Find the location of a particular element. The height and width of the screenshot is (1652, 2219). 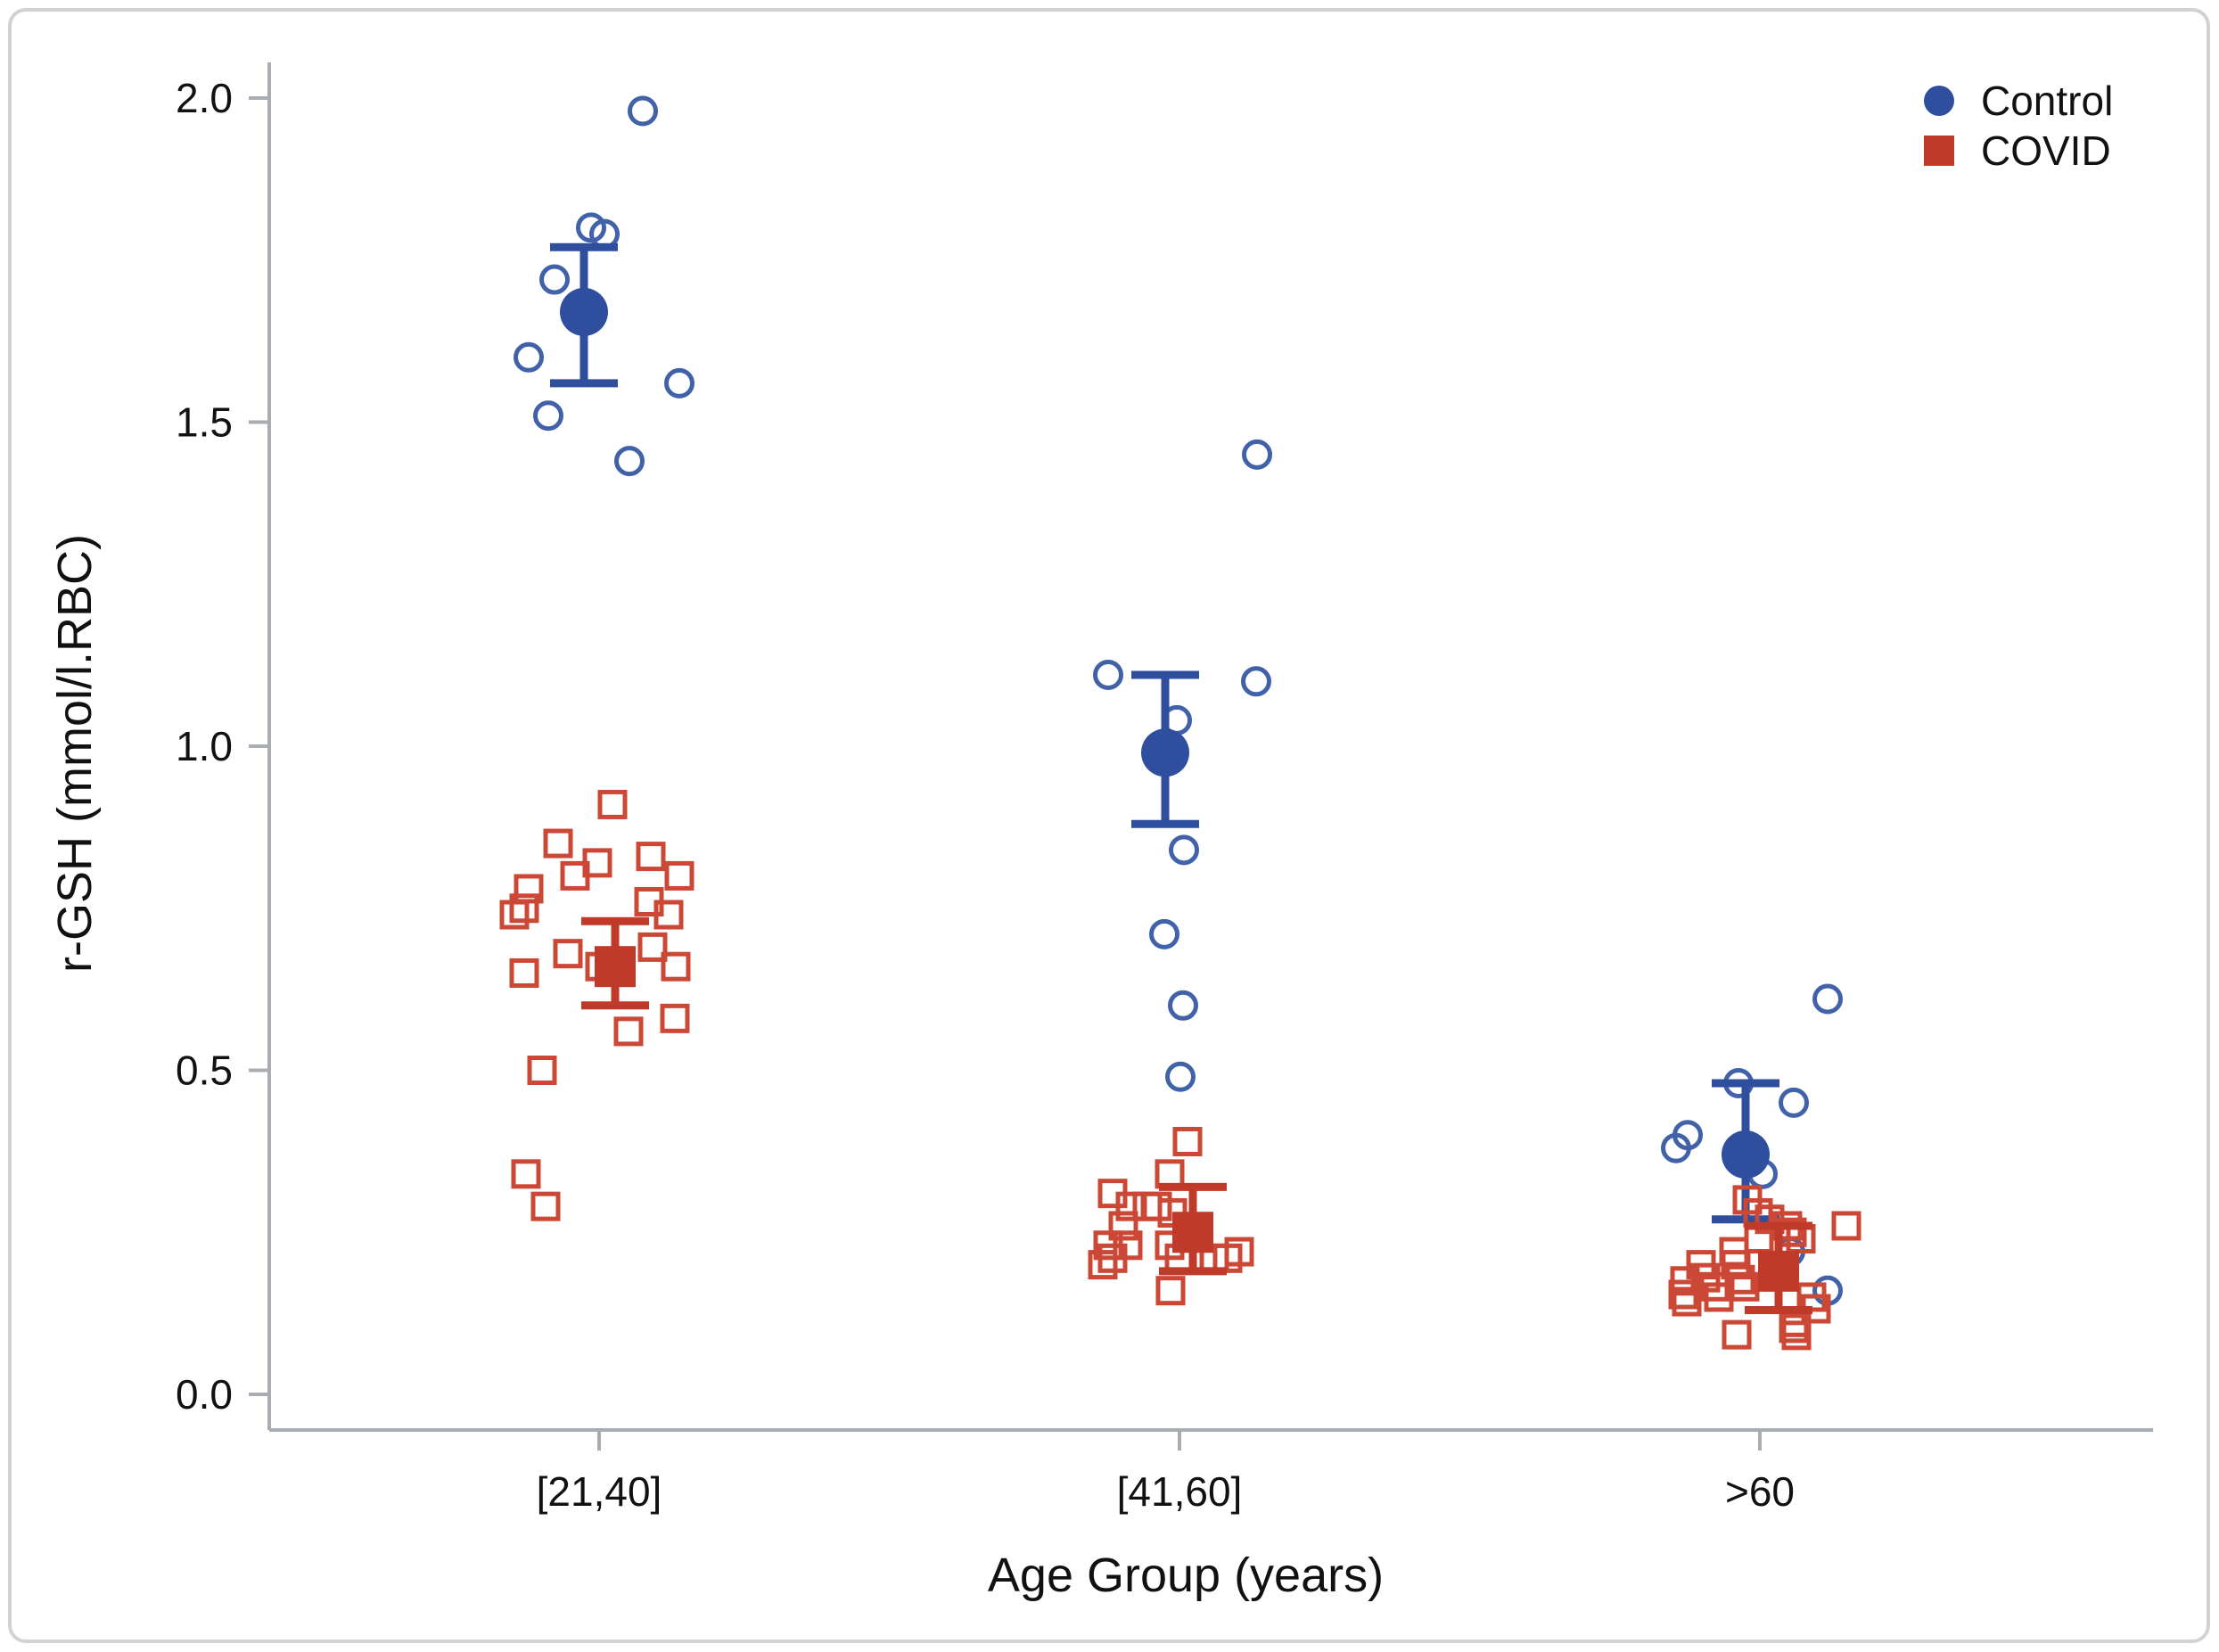

y-tick-label: 0.0 is located at coordinates (204, 1394).